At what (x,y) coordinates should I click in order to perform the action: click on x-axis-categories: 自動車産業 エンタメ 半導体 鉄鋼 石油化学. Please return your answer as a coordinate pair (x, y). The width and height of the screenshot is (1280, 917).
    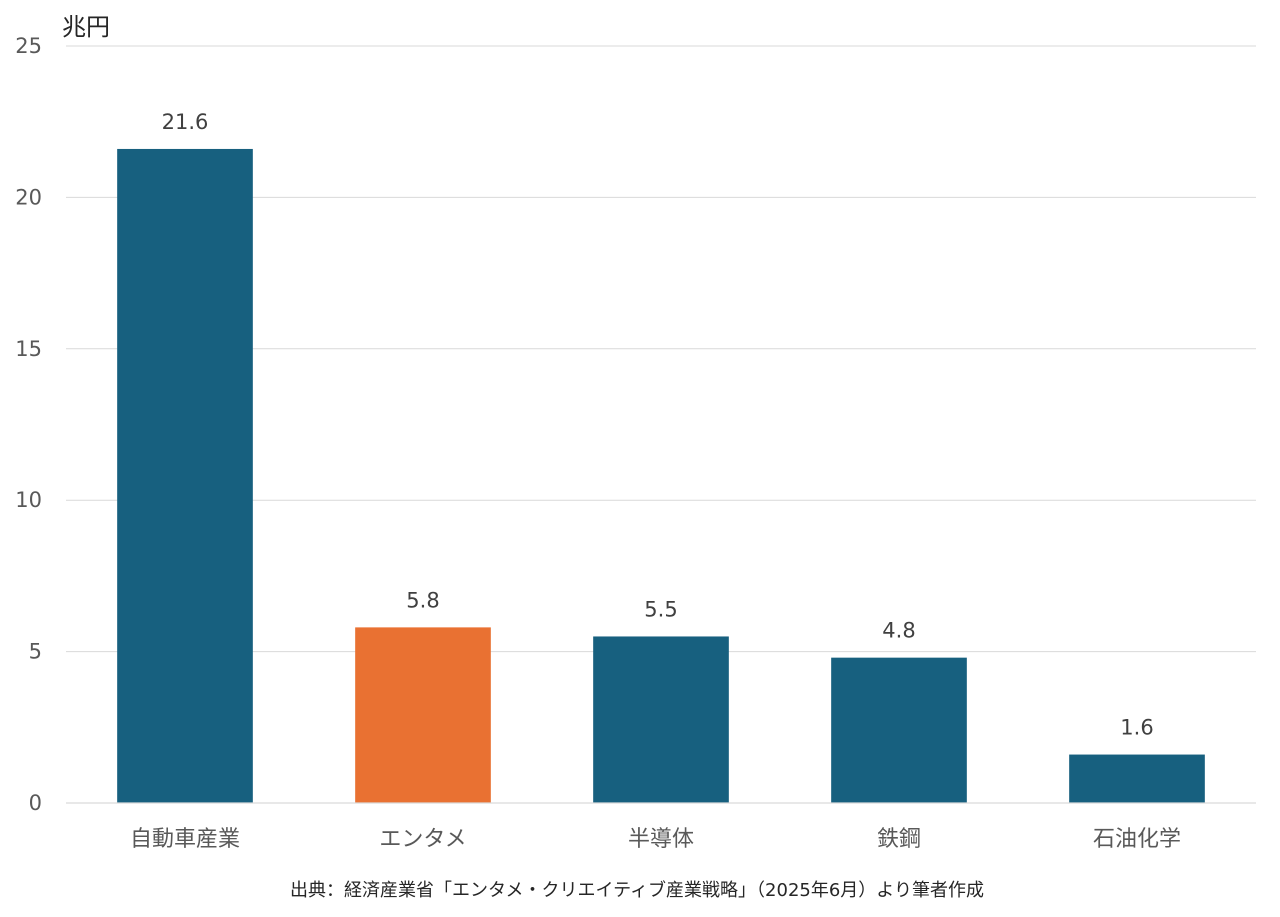
    Looking at the image, I should click on (655, 839).